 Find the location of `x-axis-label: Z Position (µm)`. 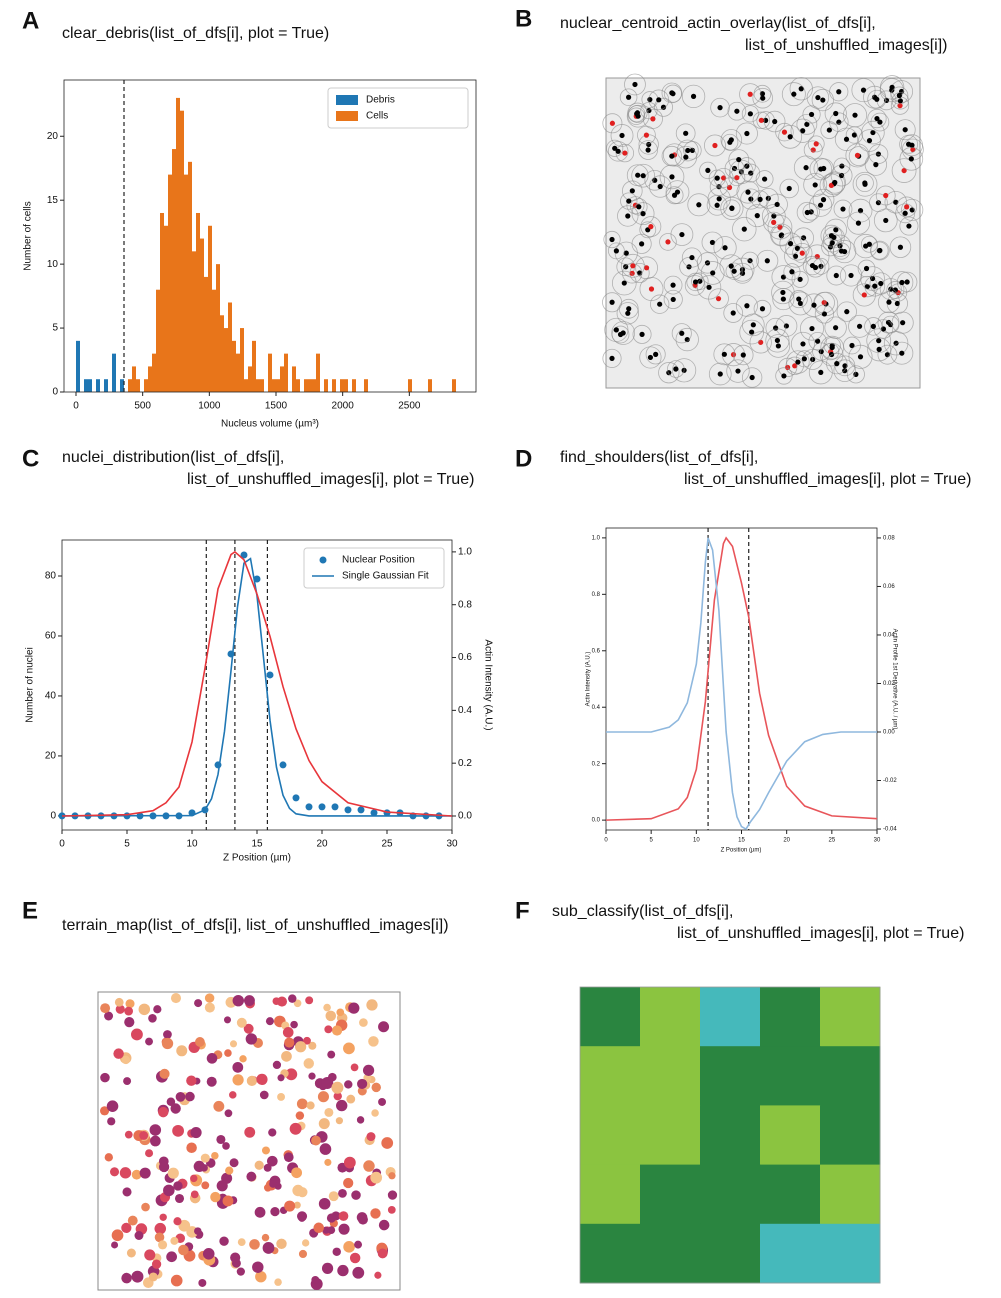

x-axis-label: Z Position (µm) is located at coordinates (741, 851).